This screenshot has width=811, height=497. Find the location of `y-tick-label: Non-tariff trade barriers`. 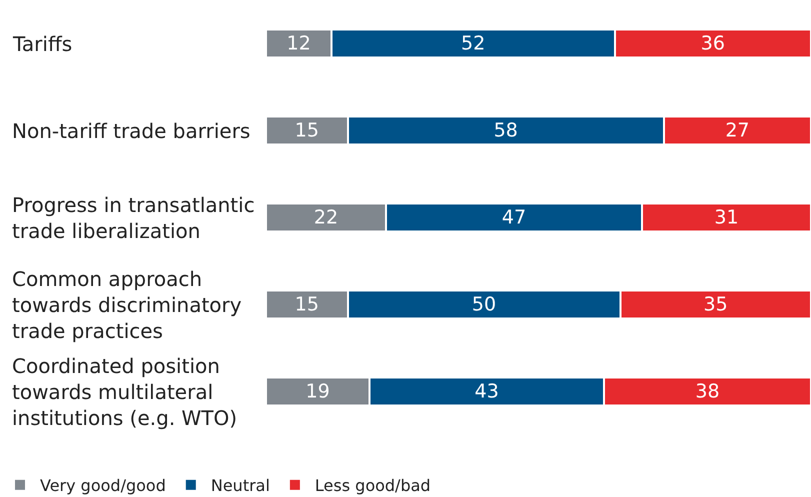

y-tick-label: Non-tariff trade barriers is located at coordinates (131, 131).